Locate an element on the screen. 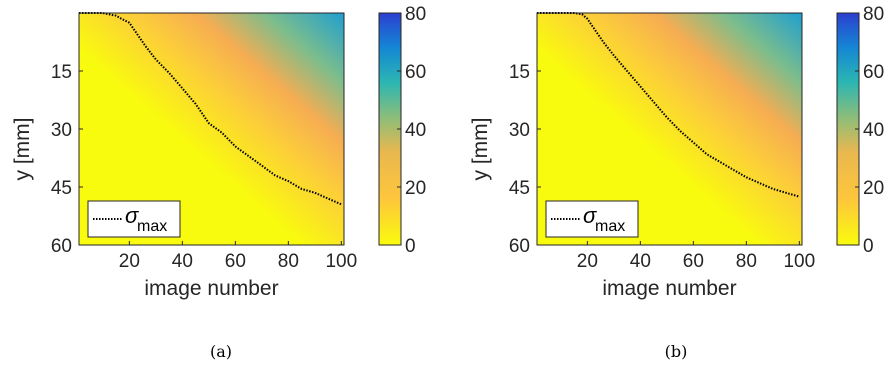  legend-b: σ max is located at coordinates (592, 219).